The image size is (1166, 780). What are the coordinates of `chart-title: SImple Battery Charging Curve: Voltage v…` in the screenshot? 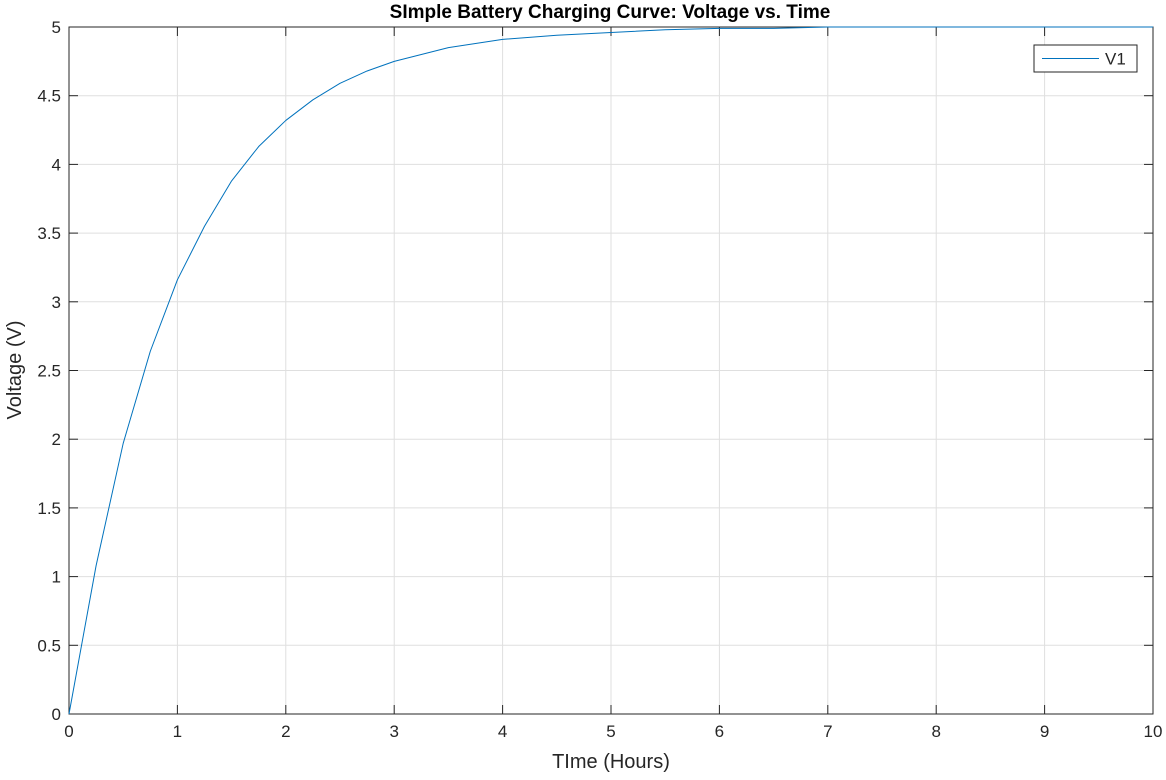 It's located at (610, 12).